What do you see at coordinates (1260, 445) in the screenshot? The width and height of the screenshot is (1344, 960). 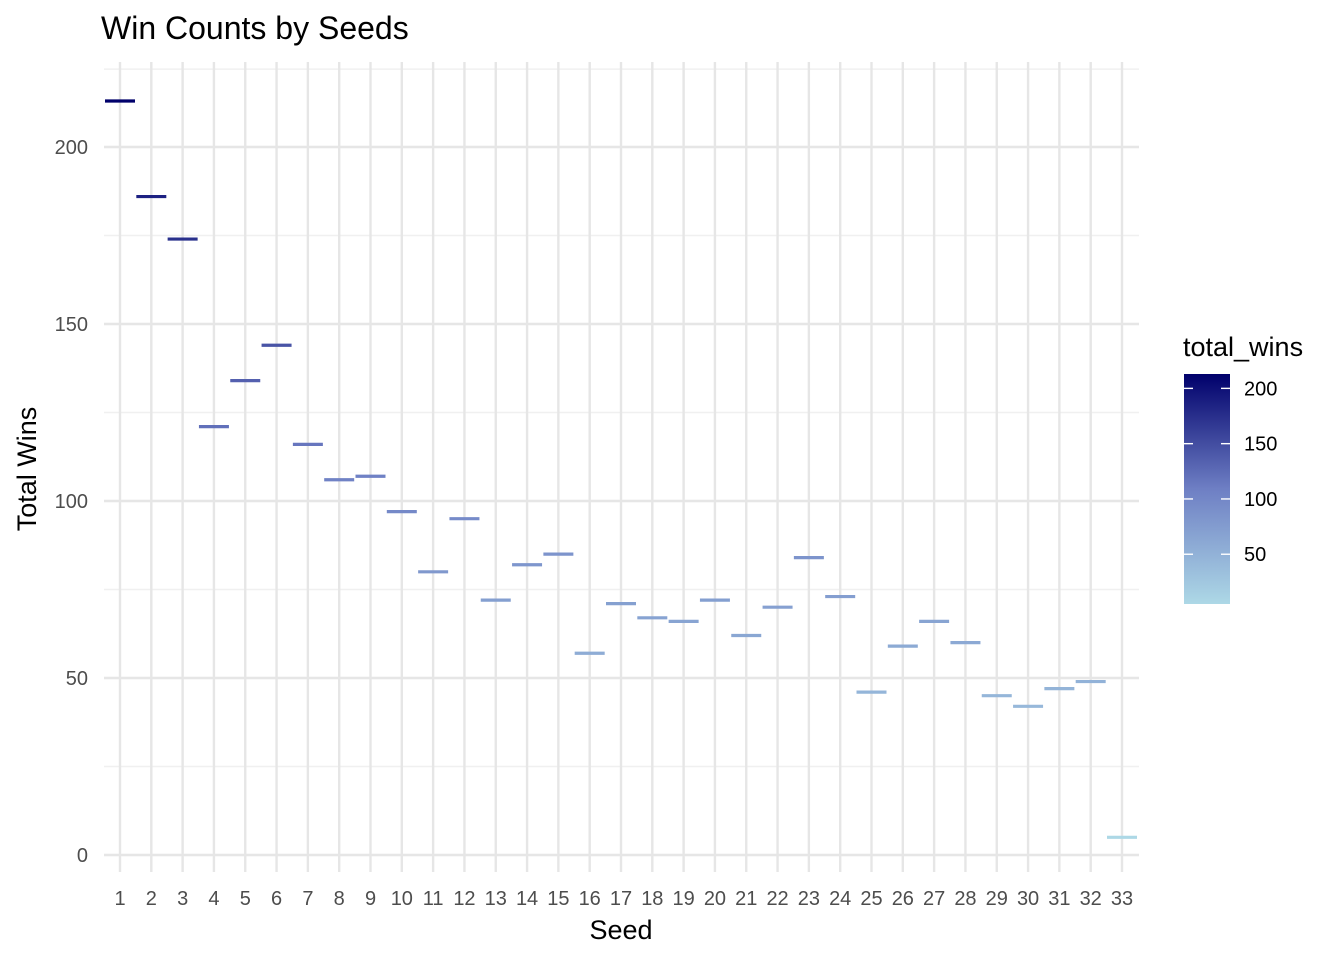 I see `legend-tick-label: 150` at bounding box center [1260, 445].